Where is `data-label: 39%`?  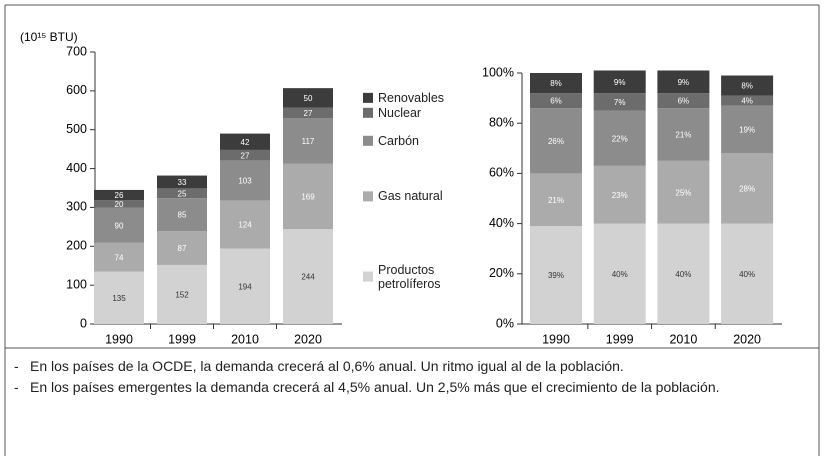
data-label: 39% is located at coordinates (556, 275).